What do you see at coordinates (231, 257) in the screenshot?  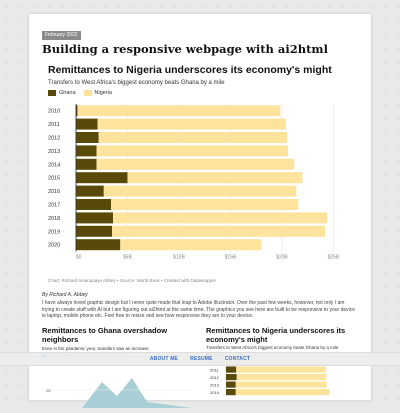 I see `x-tick-label: $15B` at bounding box center [231, 257].